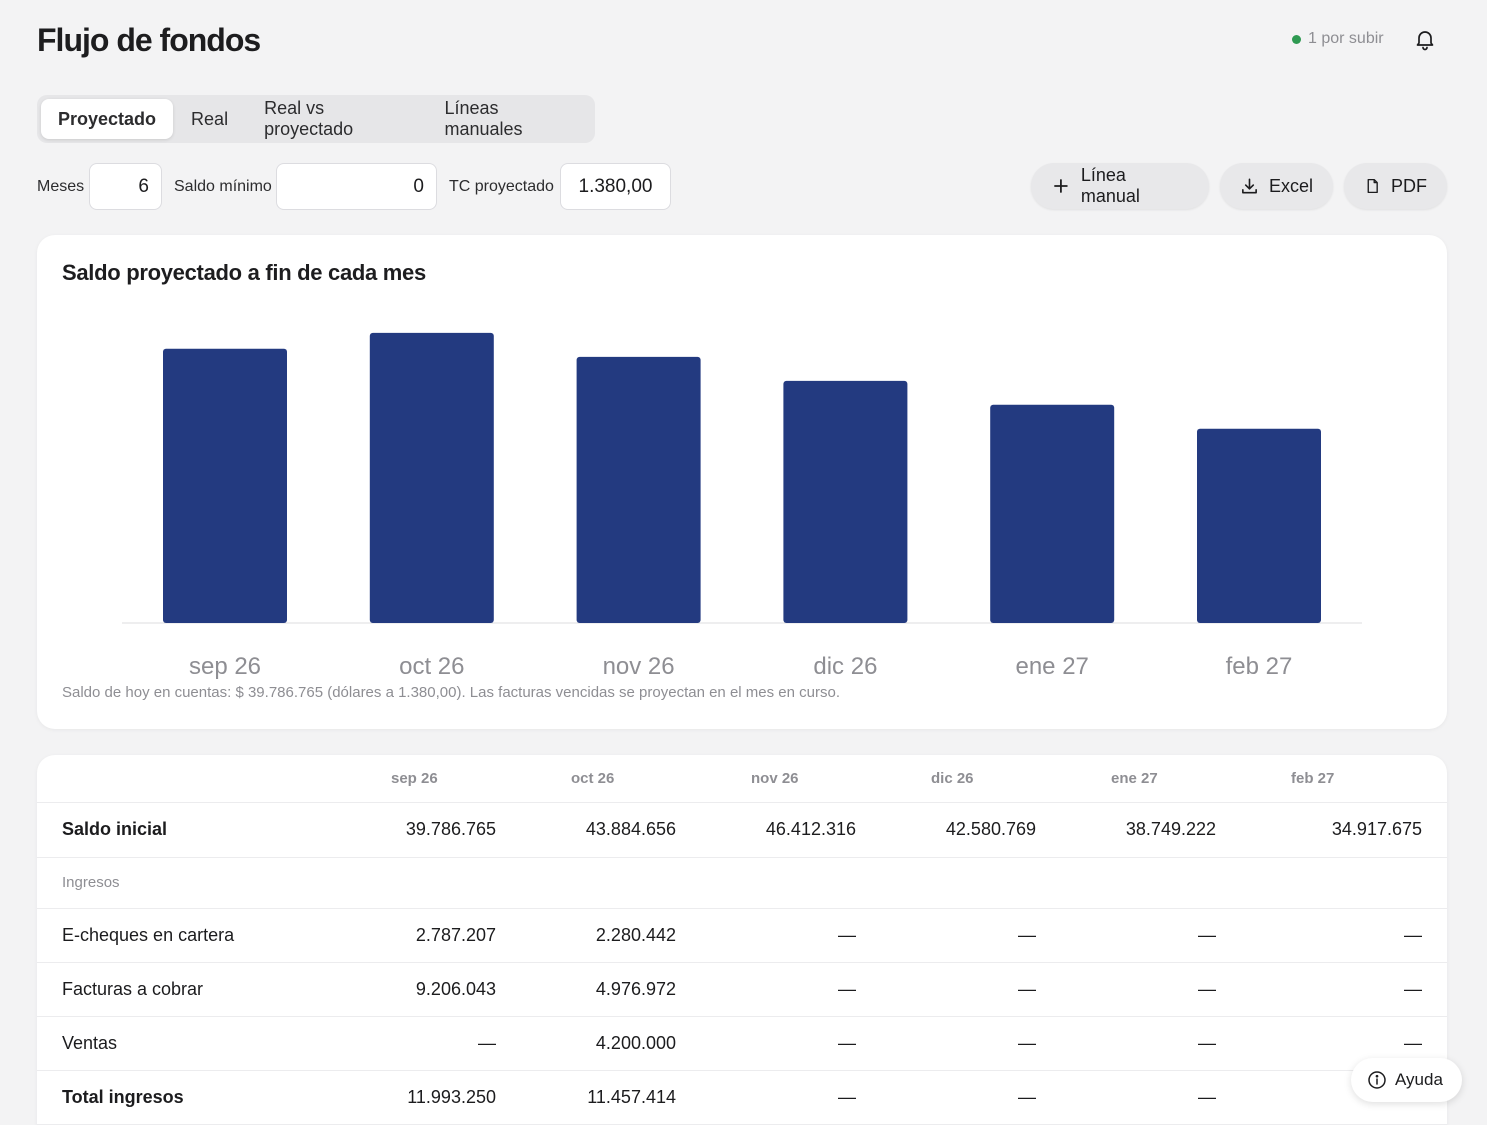  What do you see at coordinates (210, 118) in the screenshot?
I see `tab-real: Real` at bounding box center [210, 118].